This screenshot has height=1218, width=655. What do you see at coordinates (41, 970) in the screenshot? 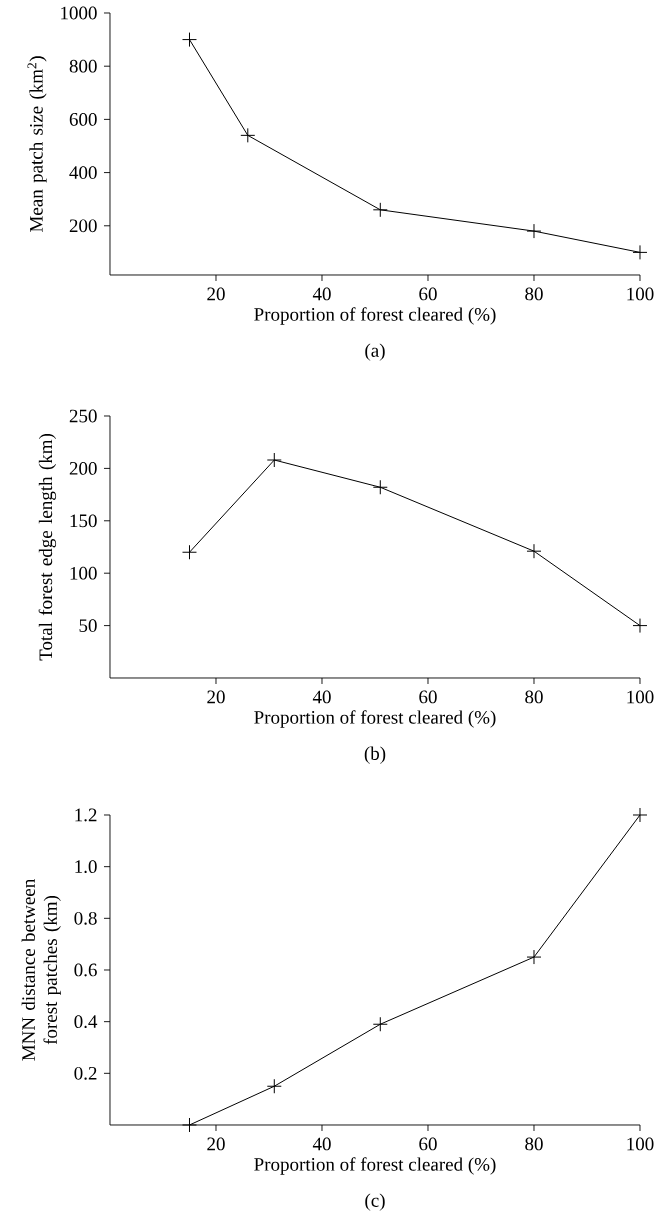
I see `y-axis-title: MNN distance between forest patches (km)` at bounding box center [41, 970].